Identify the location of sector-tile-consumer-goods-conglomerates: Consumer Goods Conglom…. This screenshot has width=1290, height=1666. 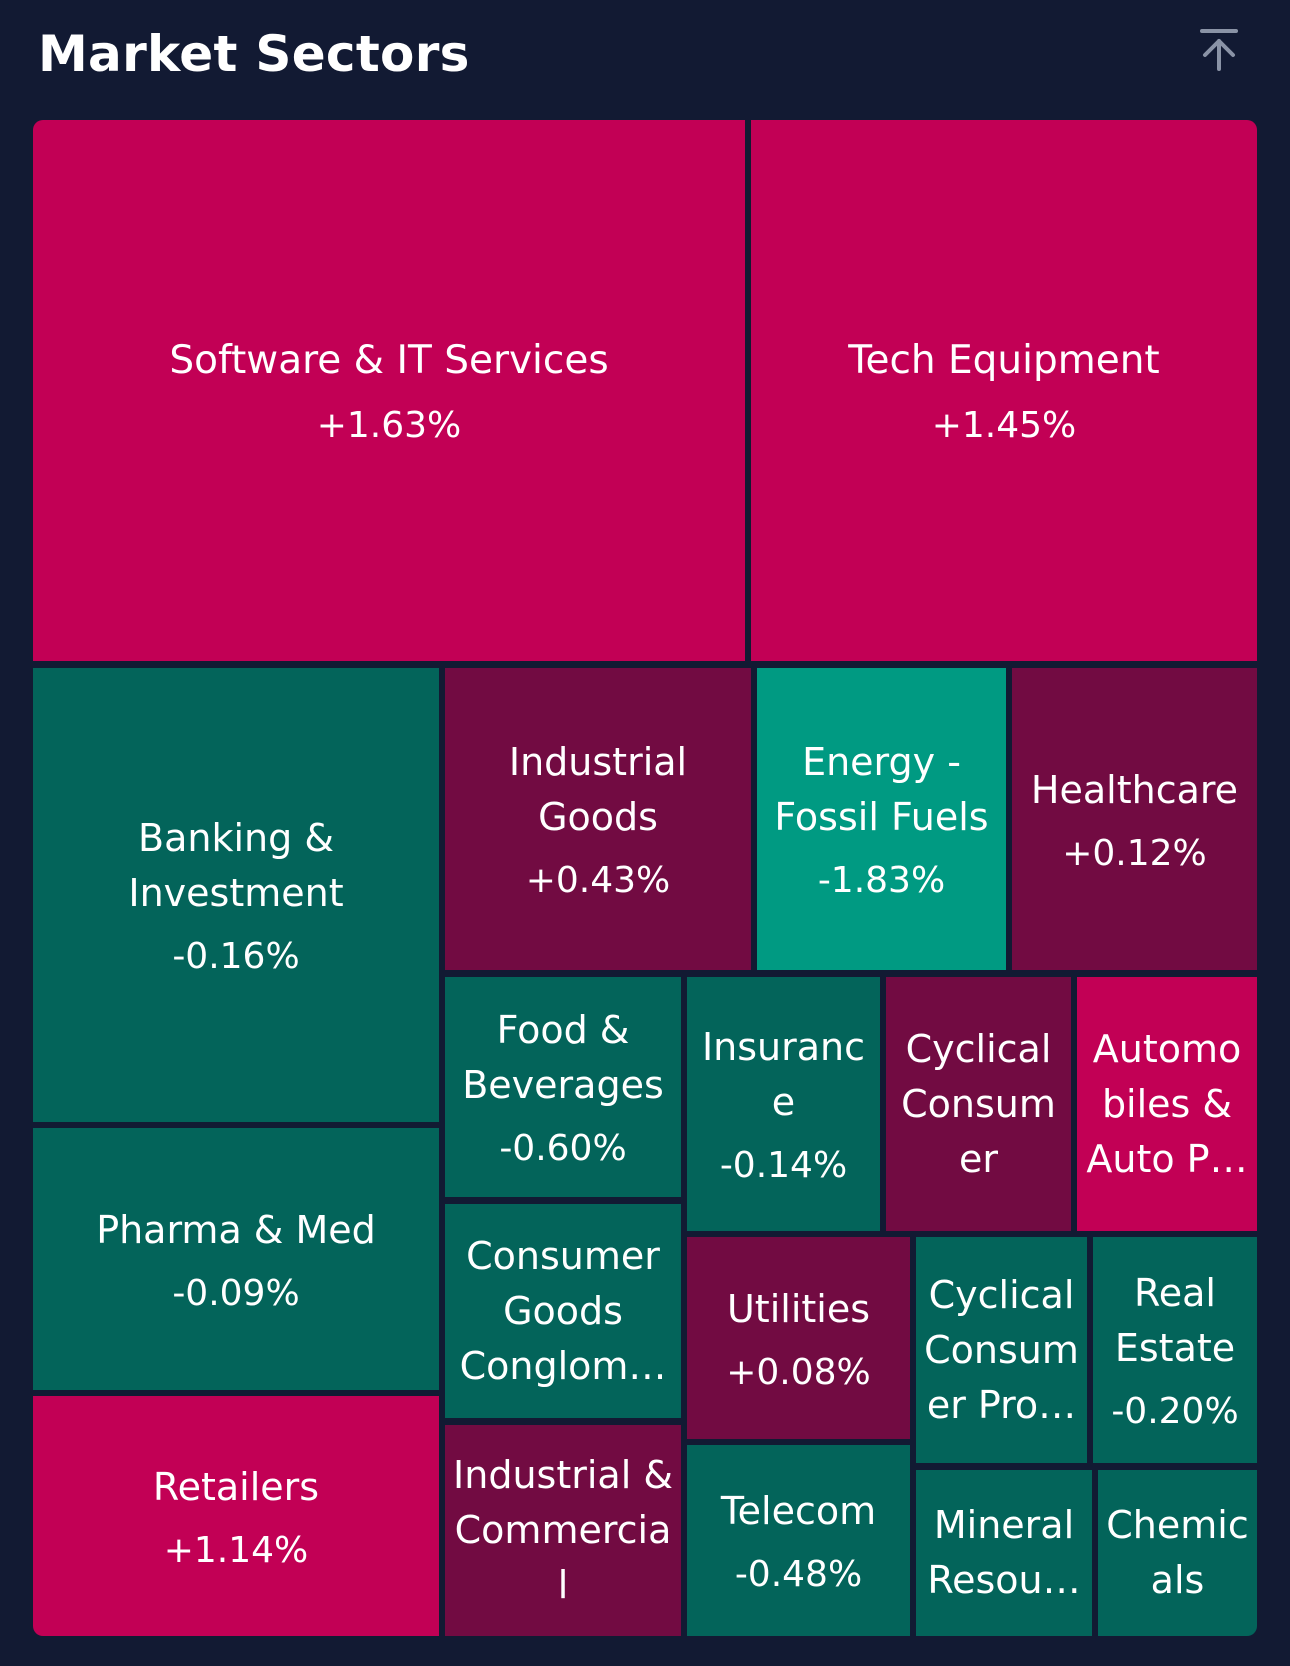
(563, 1311).